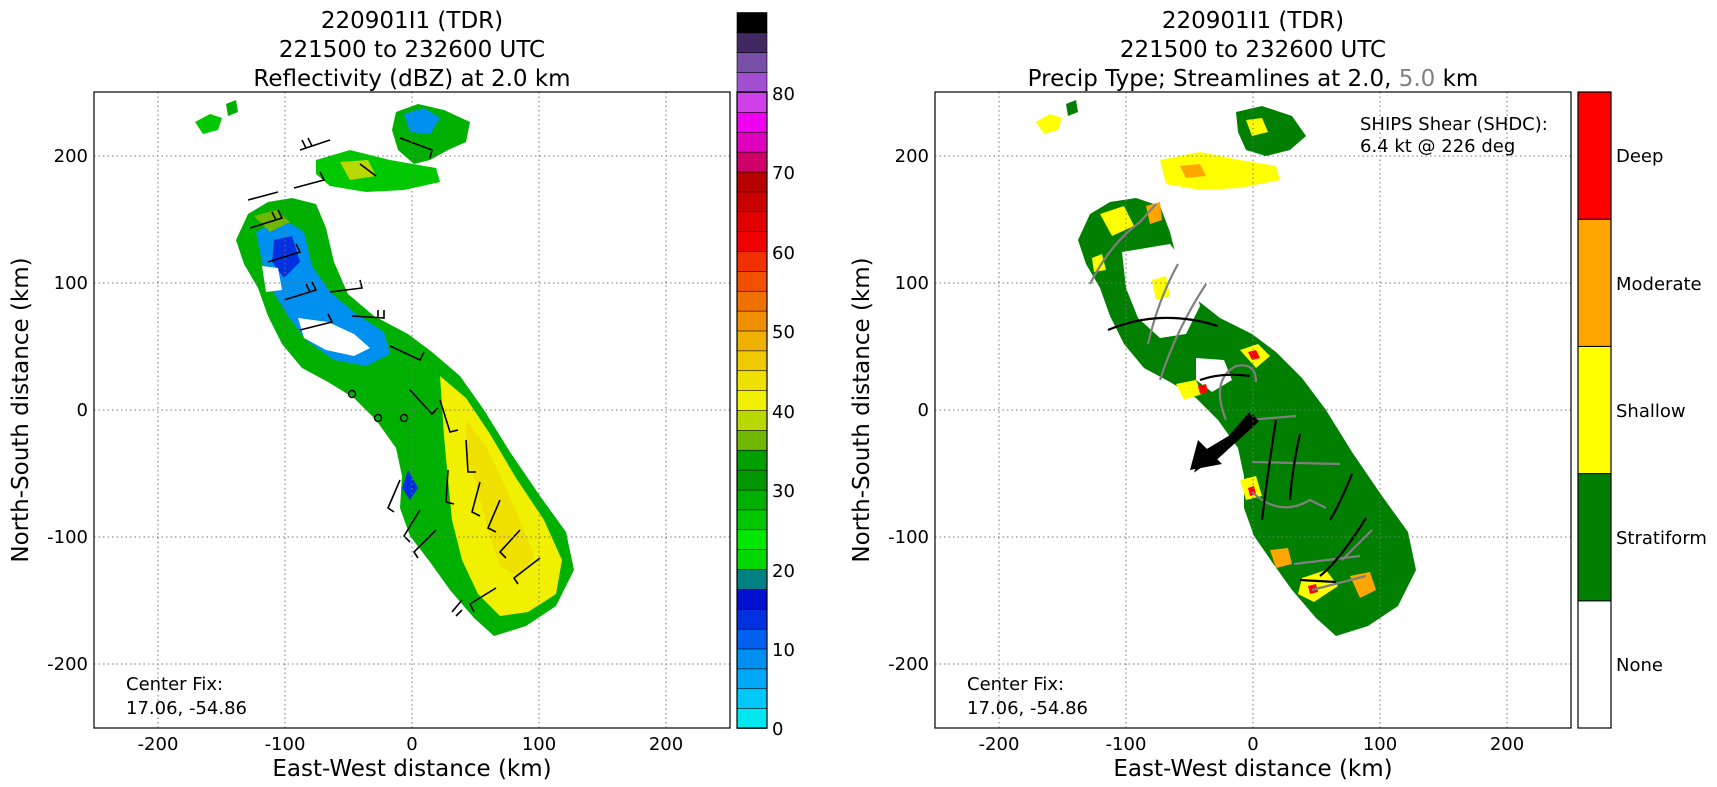 The height and width of the screenshot is (787, 1717). I want to click on right-x-ticks: -200 -100 0 100 200, so click(1252, 744).